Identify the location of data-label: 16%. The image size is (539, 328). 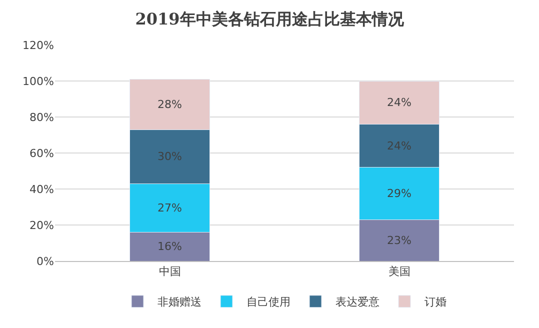
(170, 247).